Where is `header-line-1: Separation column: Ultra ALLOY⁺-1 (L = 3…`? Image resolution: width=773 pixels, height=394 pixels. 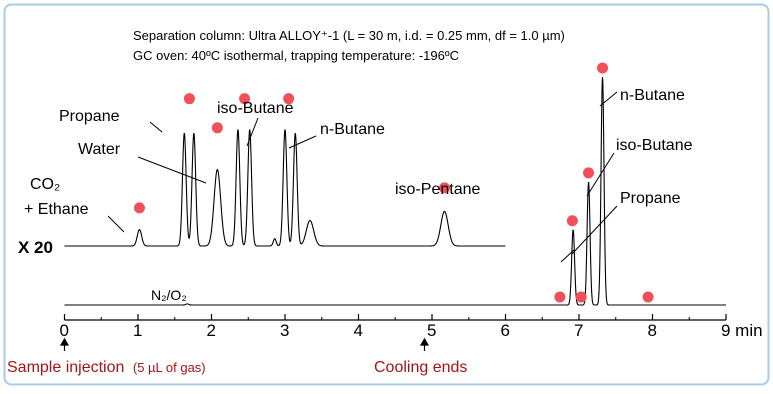 header-line-1: Separation column: Ultra ALLOY⁺-1 (L = 3… is located at coordinates (349, 35).